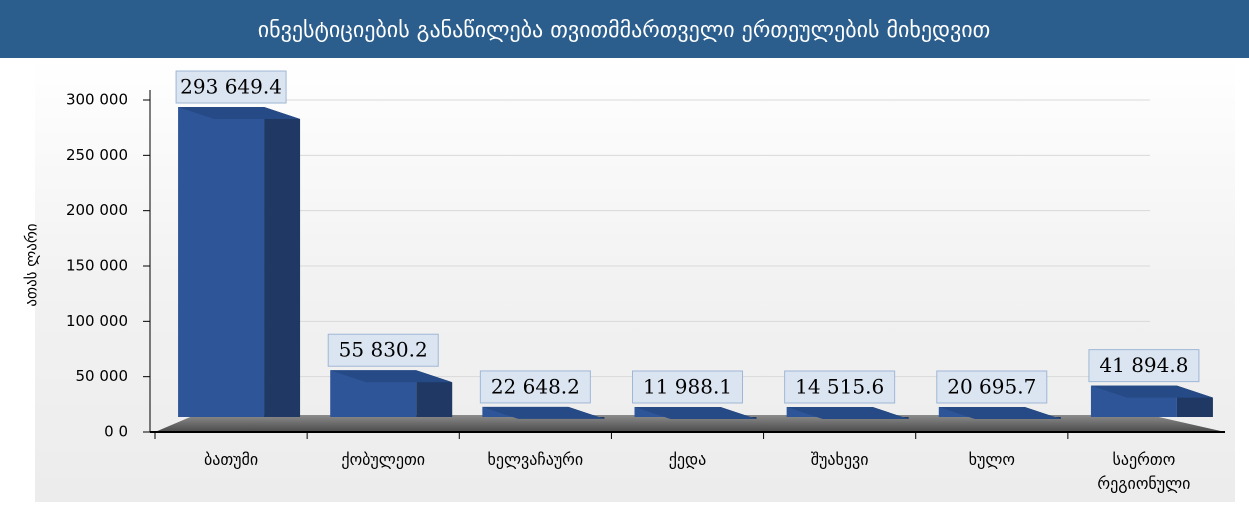 The image size is (1249, 511). Describe the element at coordinates (991, 459) in the screenshot. I see `x-tick-label: ხულო` at that location.